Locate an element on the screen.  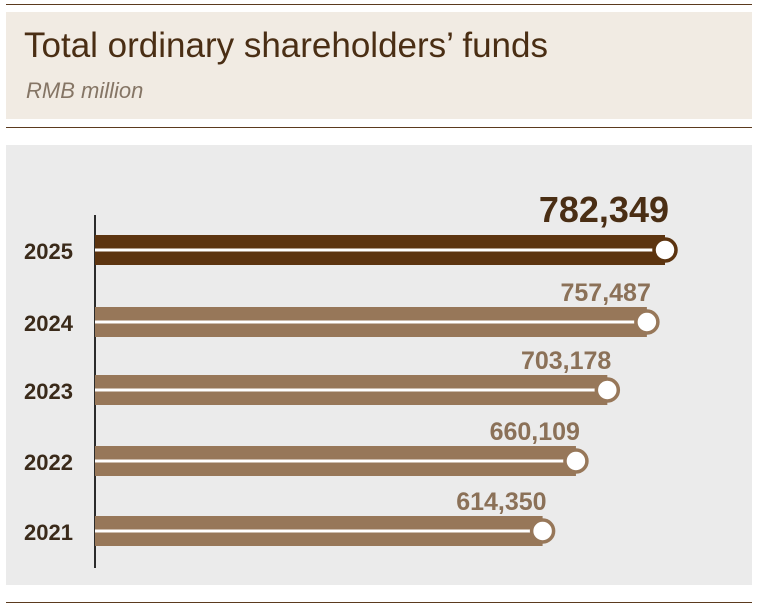
year-label-2021: 2021 is located at coordinates (48, 532).